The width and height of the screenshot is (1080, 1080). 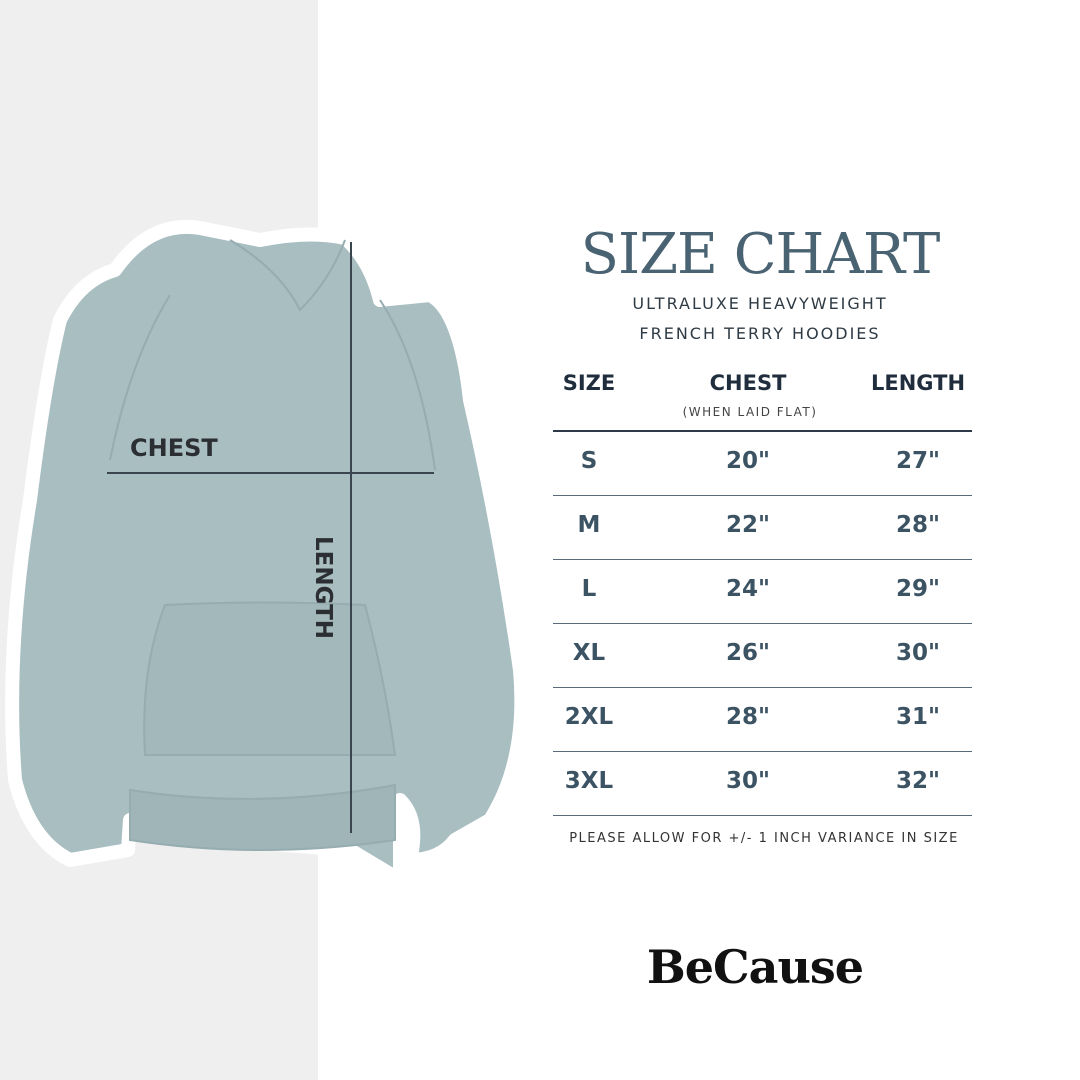 I want to click on header-chest-note: (WHEN LAID FLAT), so click(x=750, y=412).